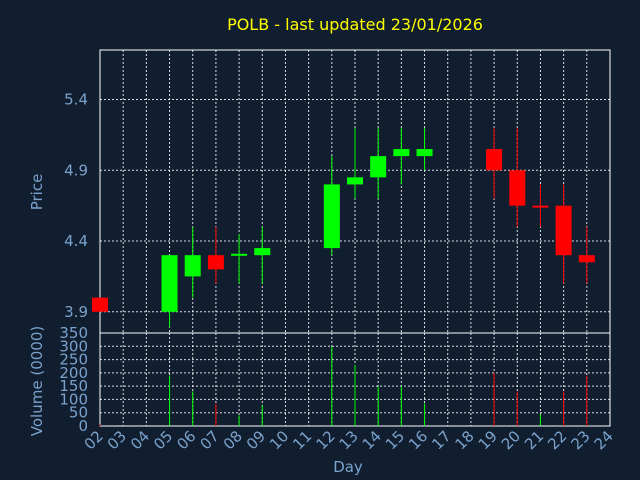 Image resolution: width=640 pixels, height=480 pixels. I want to click on price-axis-label: Price, so click(37, 192).